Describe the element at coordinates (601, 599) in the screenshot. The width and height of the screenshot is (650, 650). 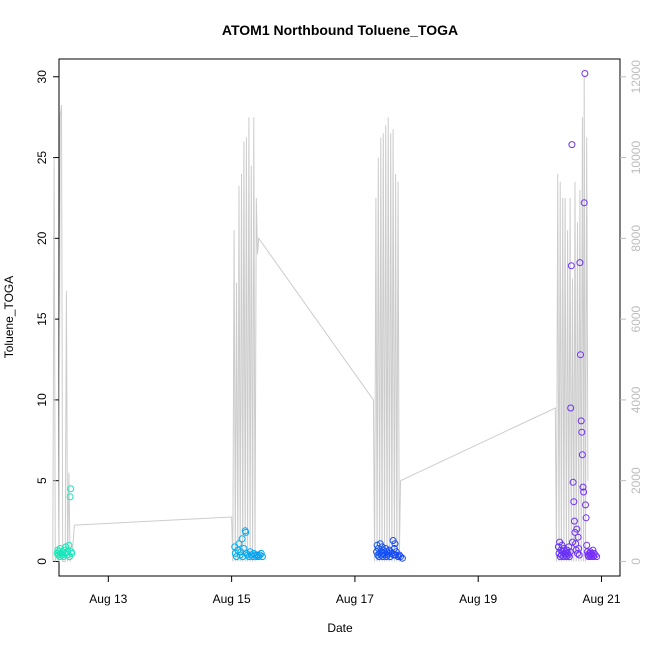
I see `x-tick-label-4: Aug 21` at that location.